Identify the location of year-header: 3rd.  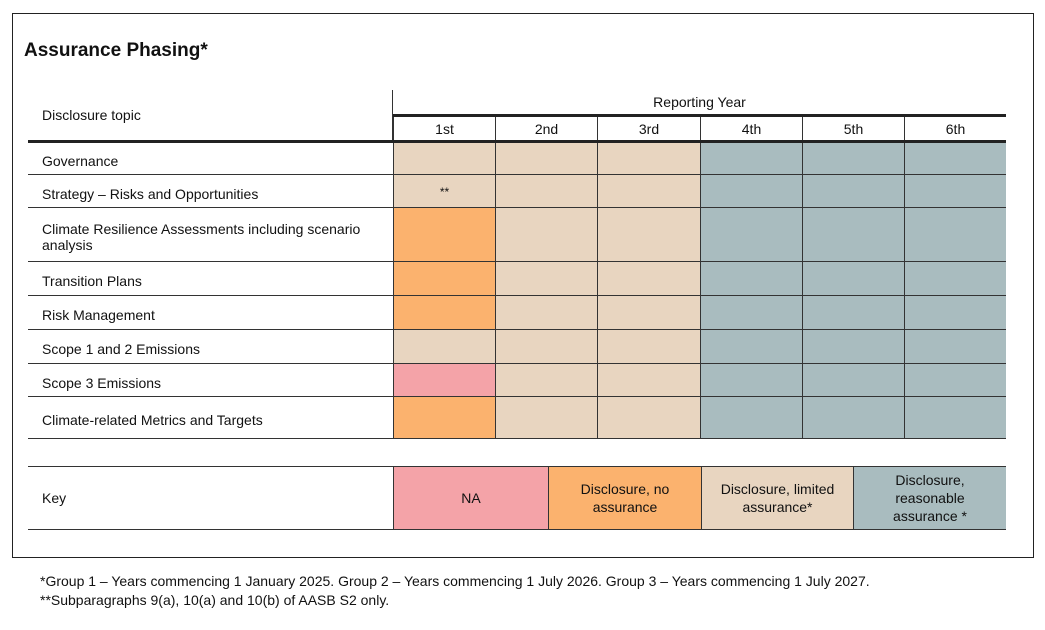
(648, 128).